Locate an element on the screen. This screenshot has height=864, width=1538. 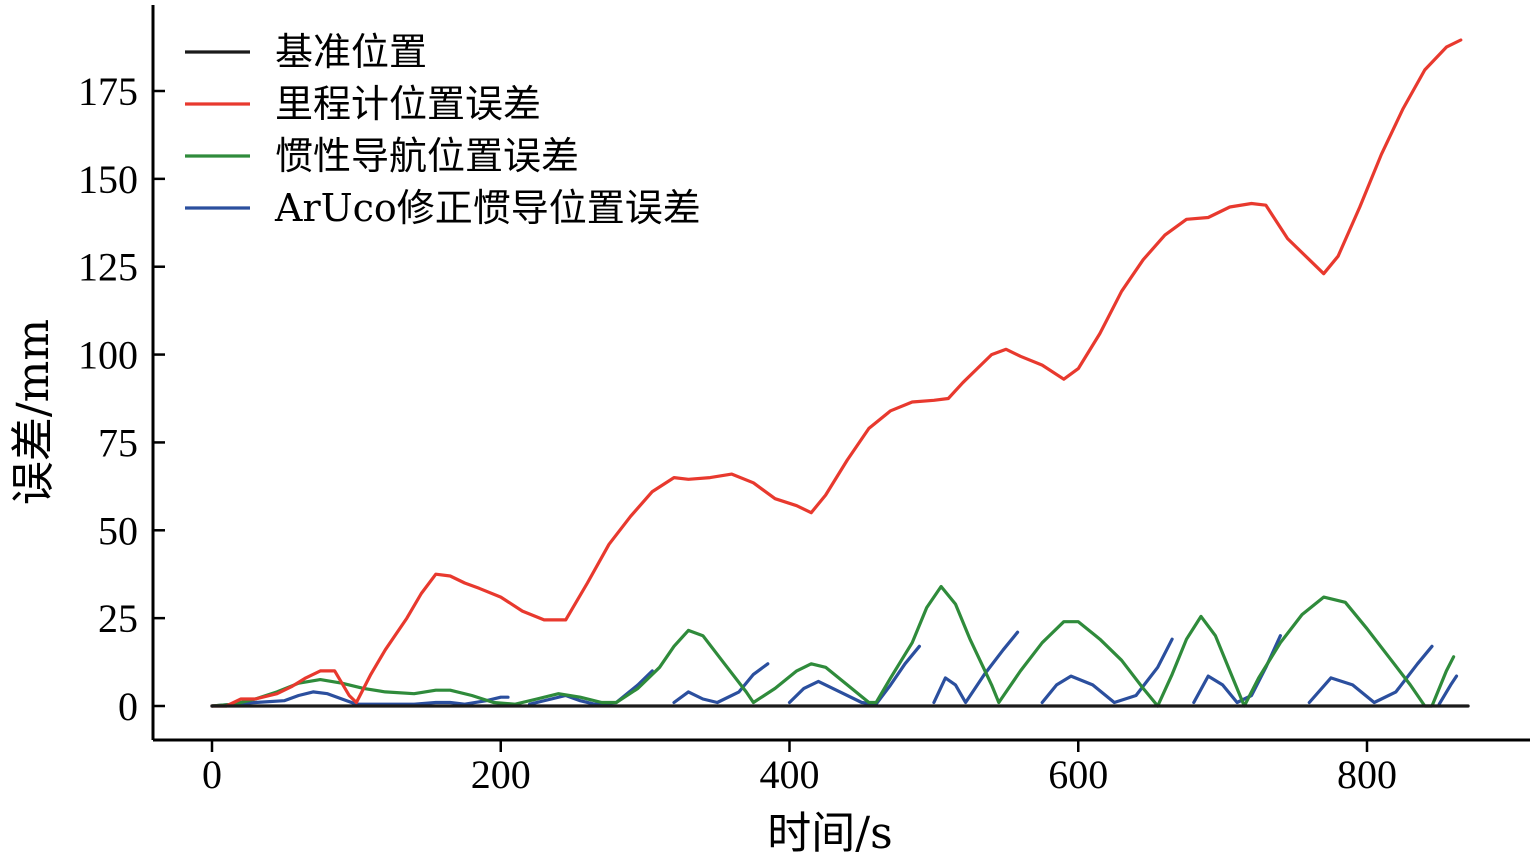
x-tick-label: 800 is located at coordinates (1367, 774).